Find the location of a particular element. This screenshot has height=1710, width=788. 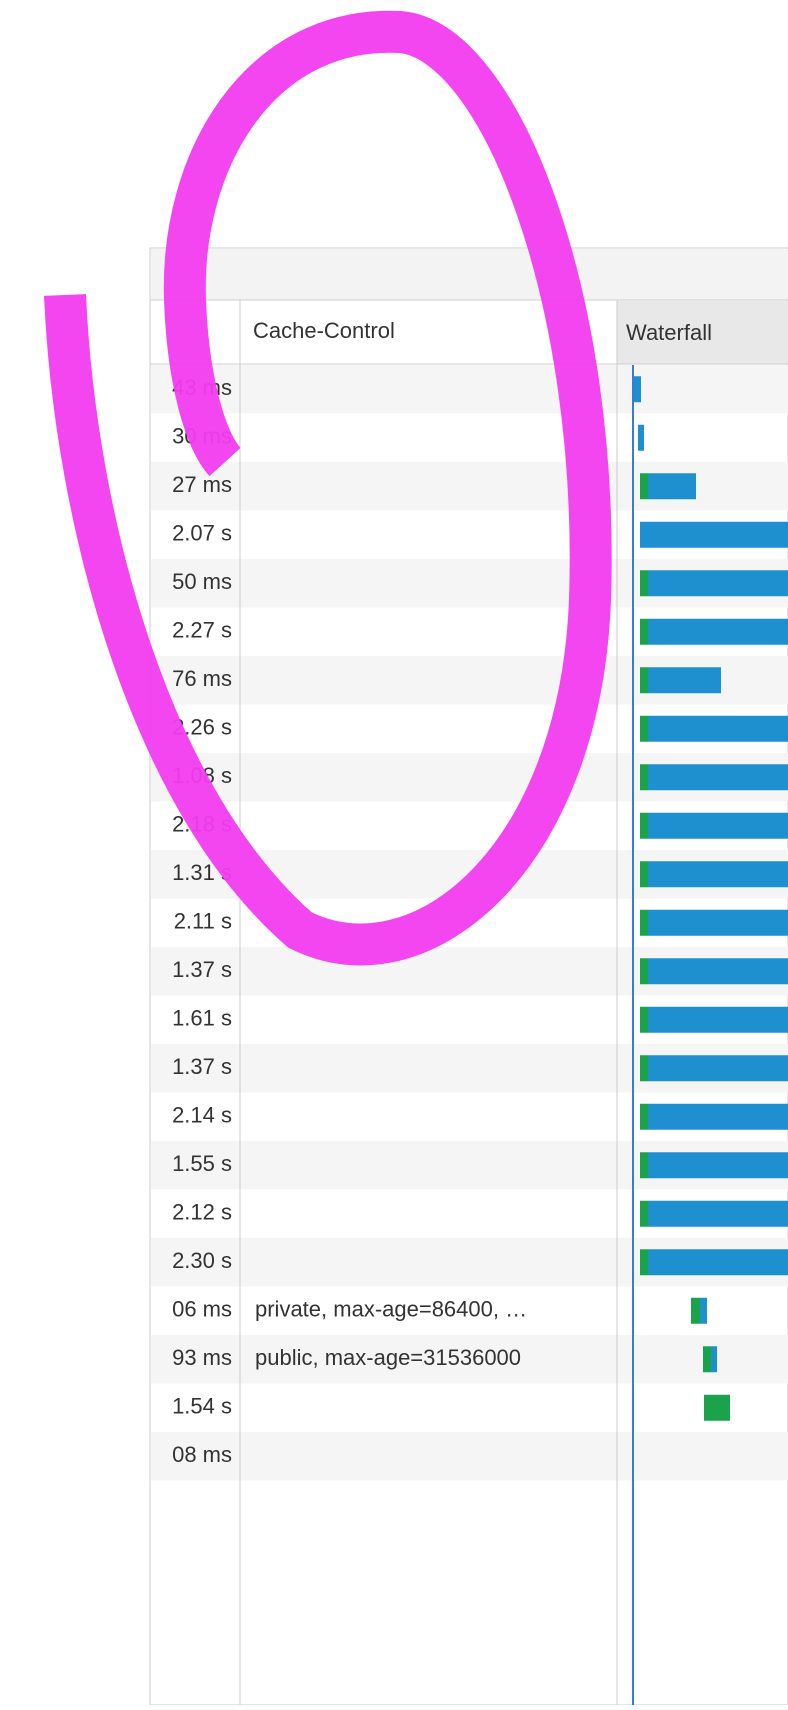

column-header: Waterfall is located at coordinates (669, 332).